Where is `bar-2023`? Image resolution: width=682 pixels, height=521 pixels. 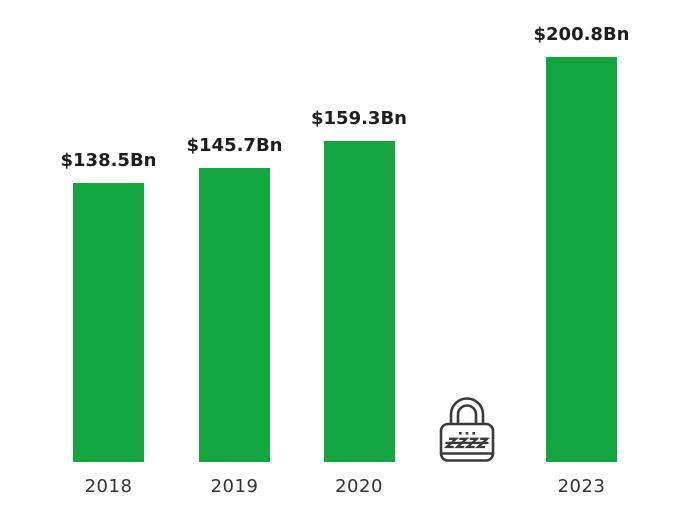 bar-2023 is located at coordinates (581, 259).